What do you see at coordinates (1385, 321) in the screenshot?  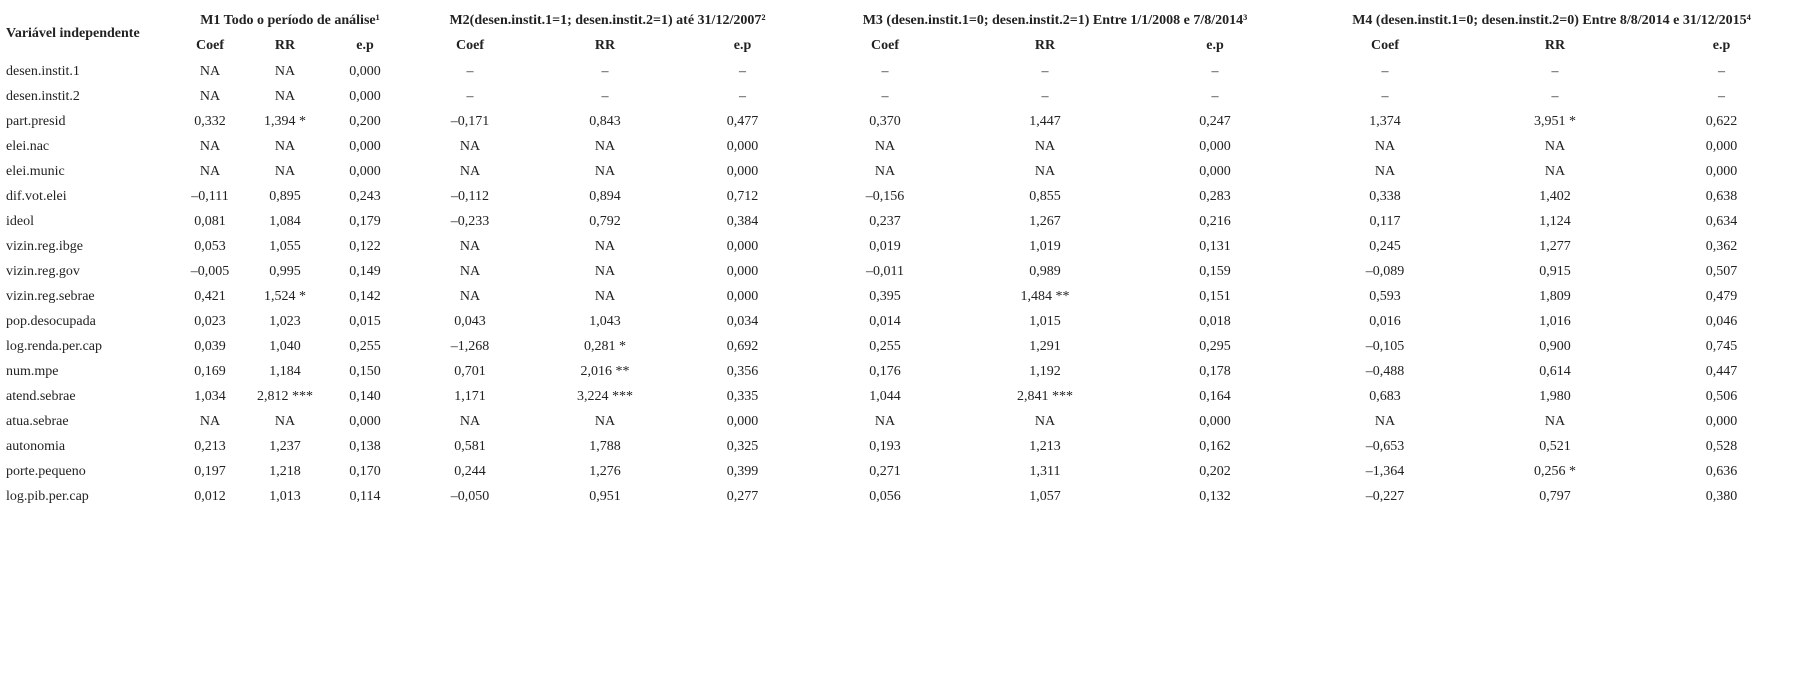 I see `table-cell: 0,016` at bounding box center [1385, 321].